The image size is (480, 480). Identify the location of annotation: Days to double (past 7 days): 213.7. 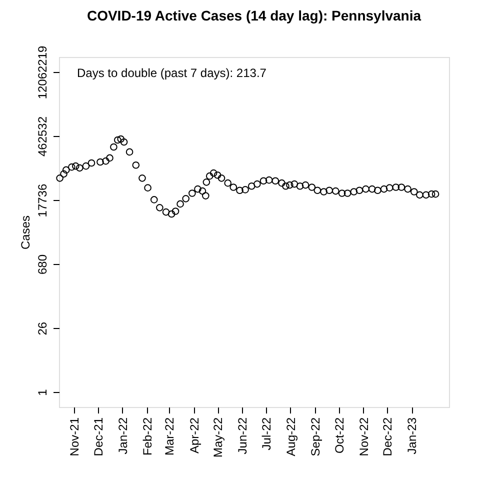
(172, 73).